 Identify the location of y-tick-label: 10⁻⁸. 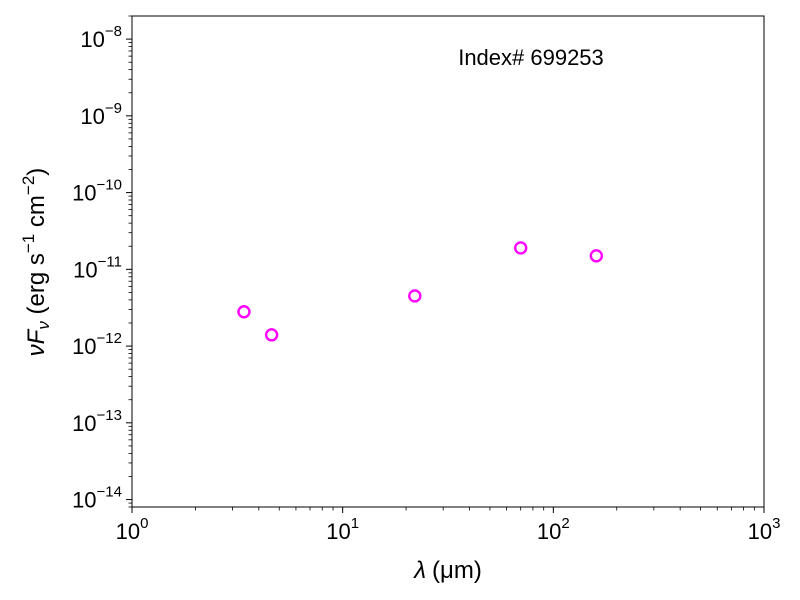
(101, 37).